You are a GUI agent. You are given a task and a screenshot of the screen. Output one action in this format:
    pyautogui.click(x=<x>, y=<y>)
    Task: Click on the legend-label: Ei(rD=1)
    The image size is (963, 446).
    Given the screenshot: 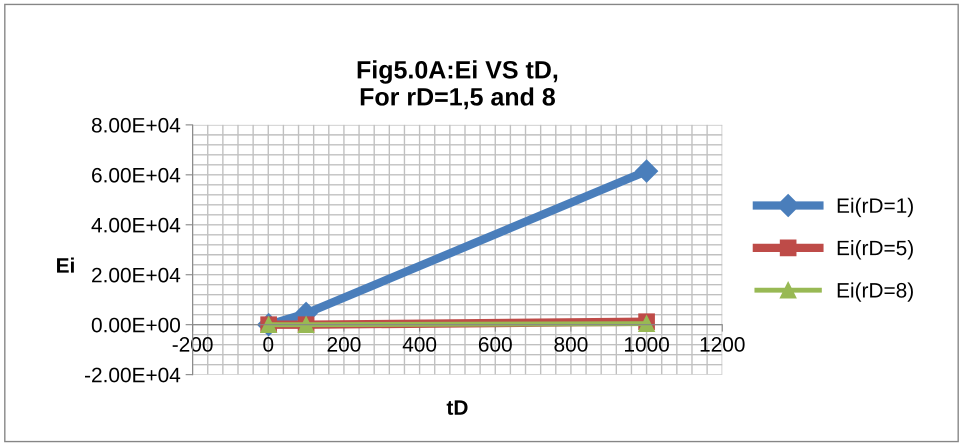 What is the action you would take?
    pyautogui.click(x=875, y=208)
    